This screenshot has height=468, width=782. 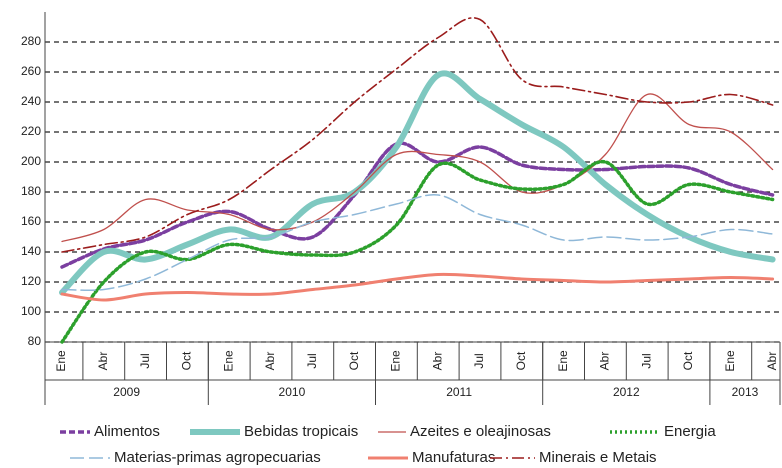 I want to click on y-tick-label: 280, so click(x=31, y=41).